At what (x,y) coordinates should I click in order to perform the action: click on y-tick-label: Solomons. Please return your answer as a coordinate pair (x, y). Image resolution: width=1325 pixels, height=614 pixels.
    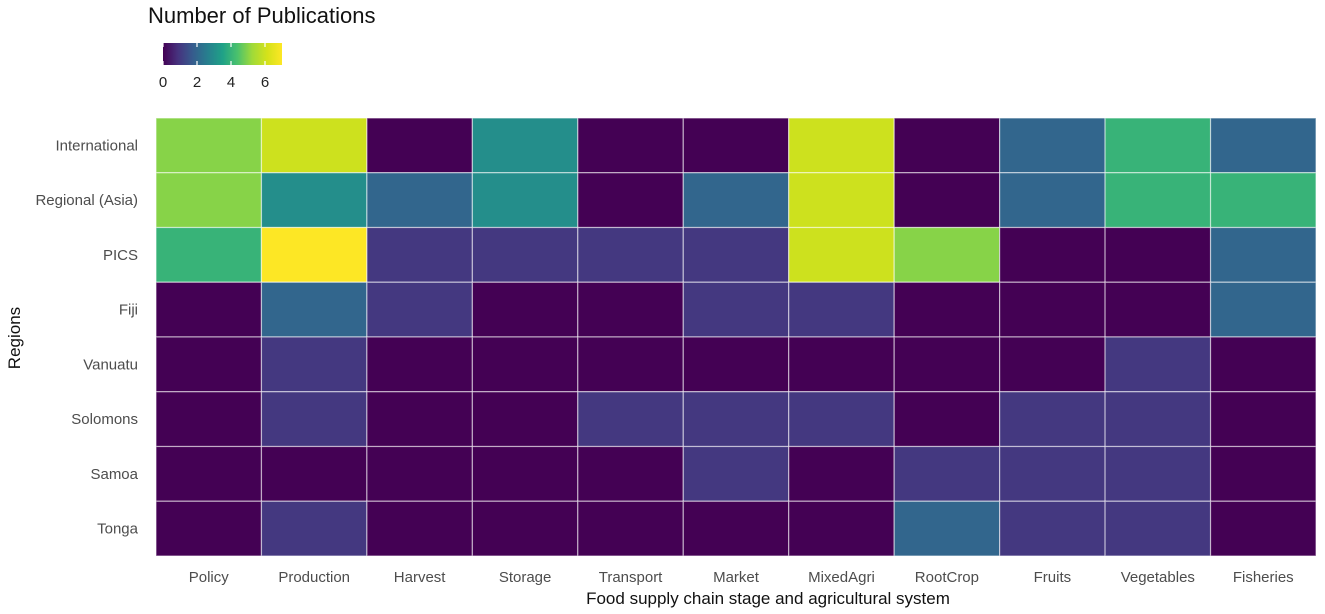
    Looking at the image, I should click on (104, 419).